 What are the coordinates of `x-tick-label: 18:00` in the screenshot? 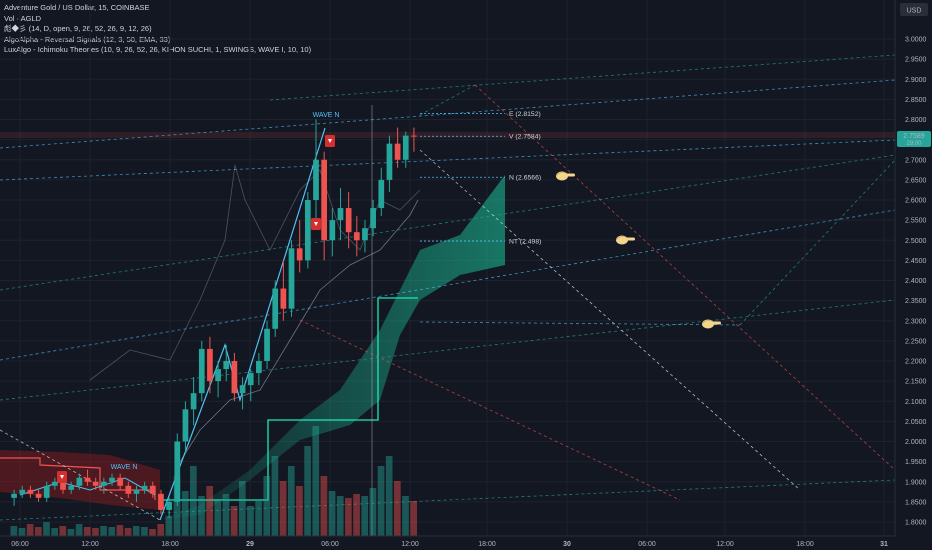 It's located at (170, 544).